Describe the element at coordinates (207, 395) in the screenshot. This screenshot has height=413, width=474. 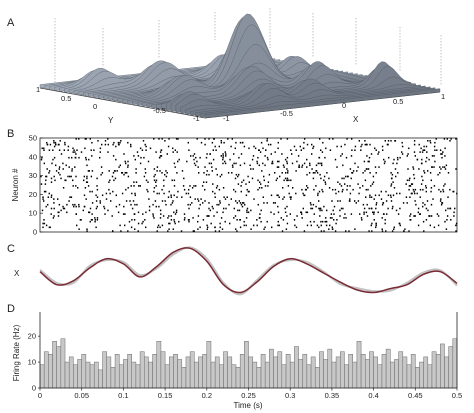
I see `panel-d-xtick-label: 0.2` at that location.